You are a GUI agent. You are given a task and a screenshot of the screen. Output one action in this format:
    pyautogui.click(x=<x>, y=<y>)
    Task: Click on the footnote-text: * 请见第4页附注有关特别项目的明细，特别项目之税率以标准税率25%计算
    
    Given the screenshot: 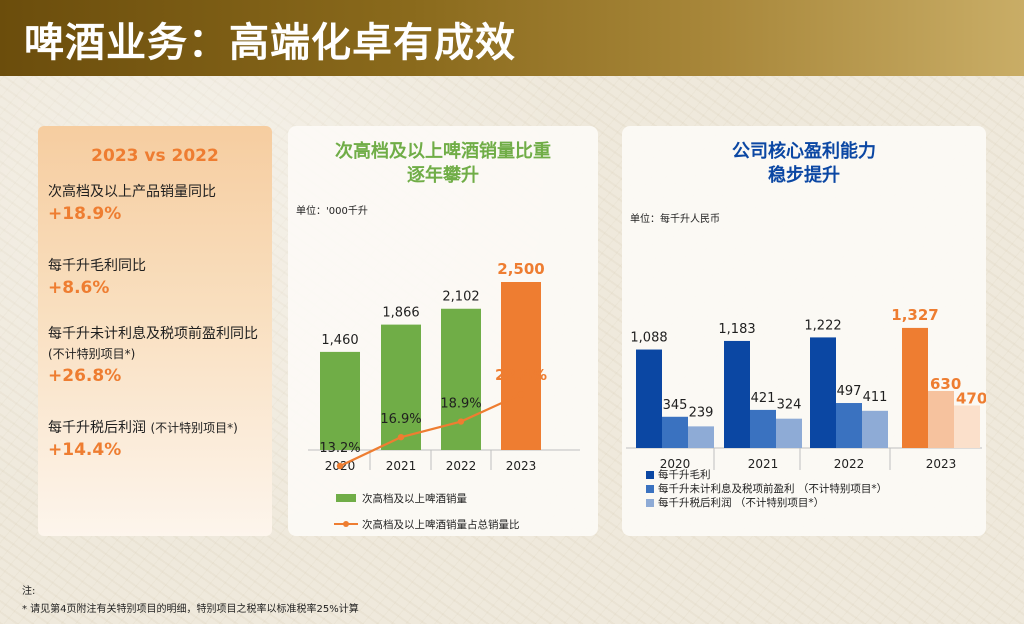 What is the action you would take?
    pyautogui.click(x=190, y=609)
    